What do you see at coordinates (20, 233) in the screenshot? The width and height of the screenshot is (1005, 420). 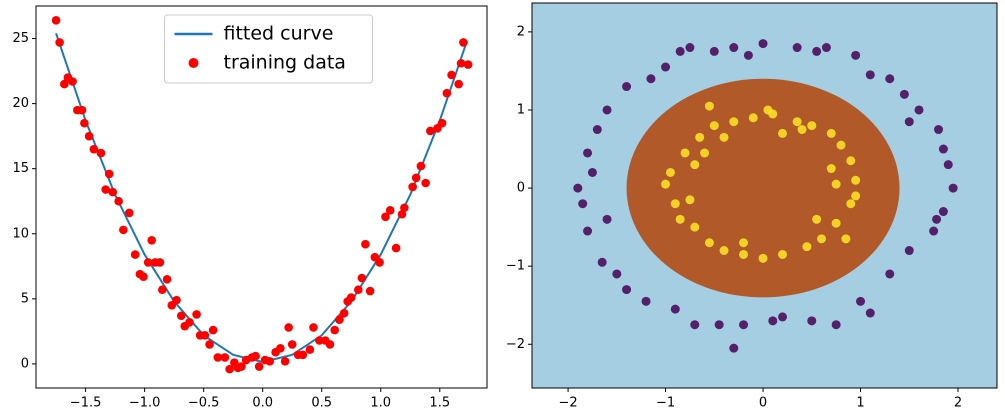 I see `y-tick-label: 10` at bounding box center [20, 233].